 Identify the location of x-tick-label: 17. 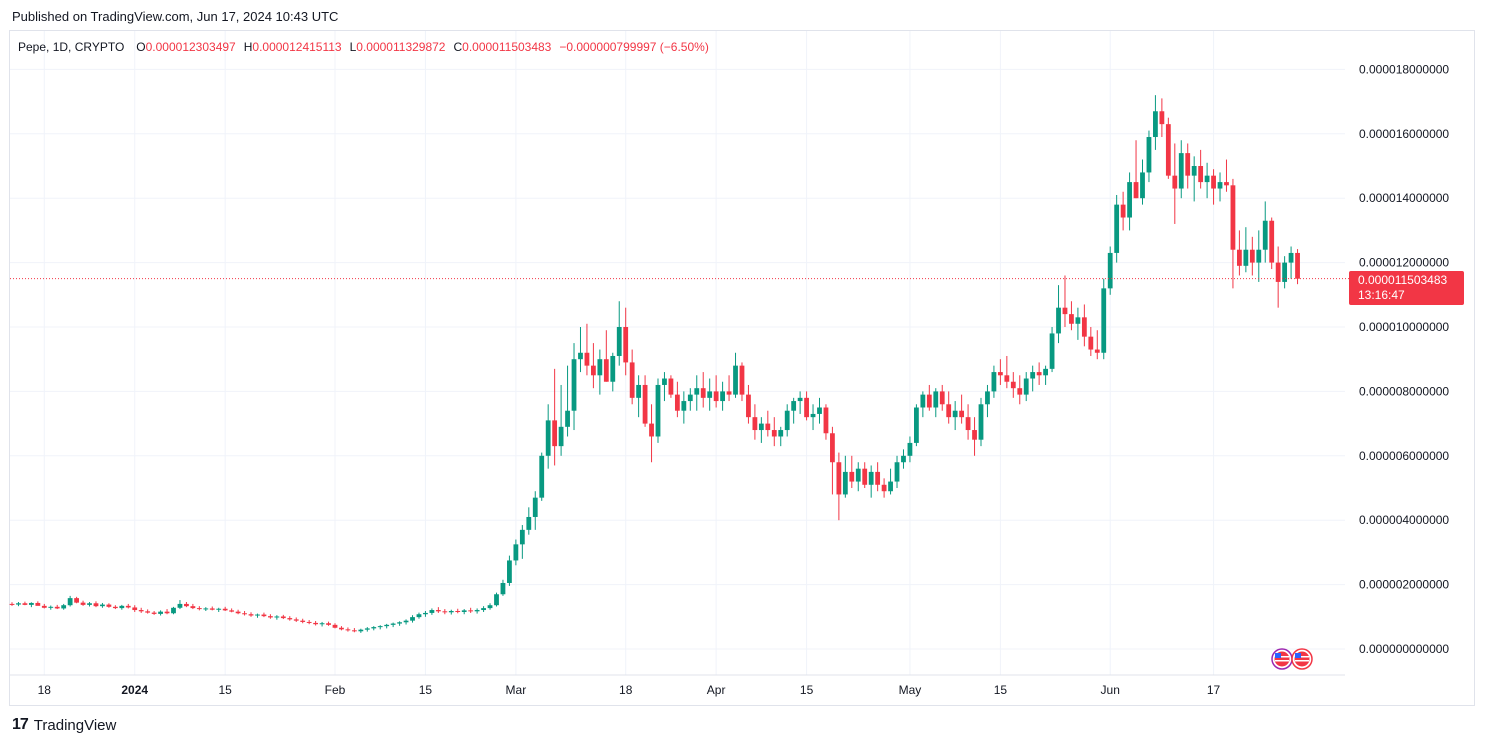
(1214, 690).